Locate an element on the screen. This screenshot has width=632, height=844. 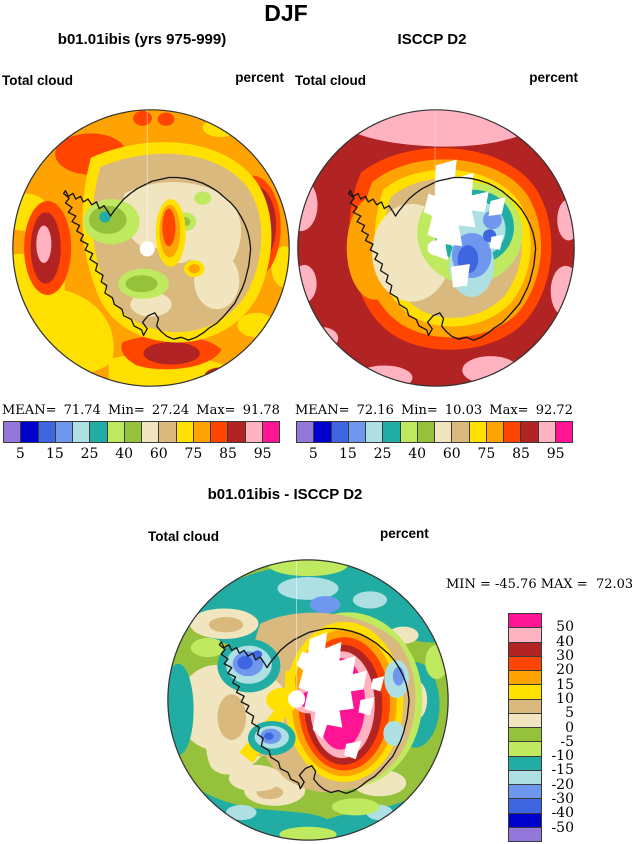
colorbar-tick-label: -20 is located at coordinates (562, 784).